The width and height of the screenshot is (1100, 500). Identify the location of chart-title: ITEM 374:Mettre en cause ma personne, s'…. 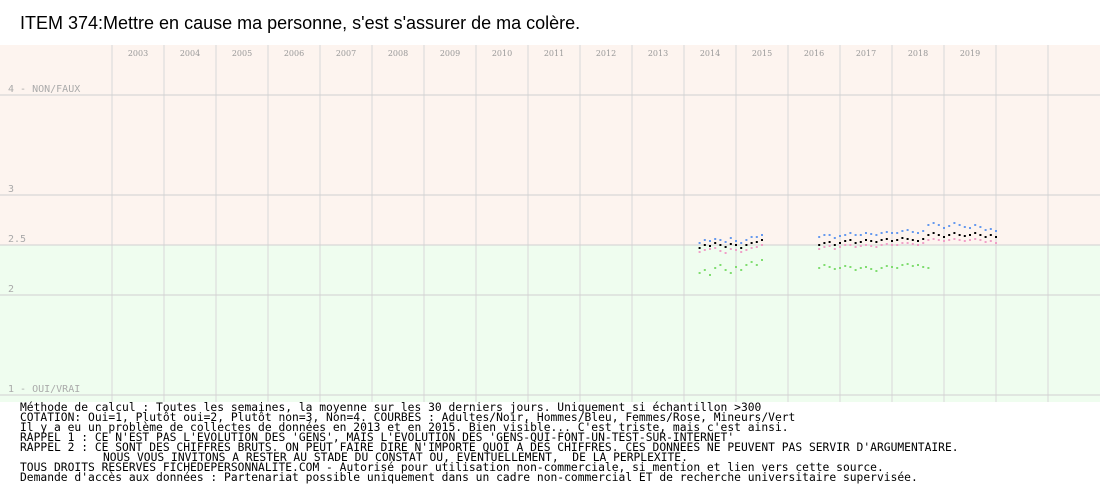
(300, 23).